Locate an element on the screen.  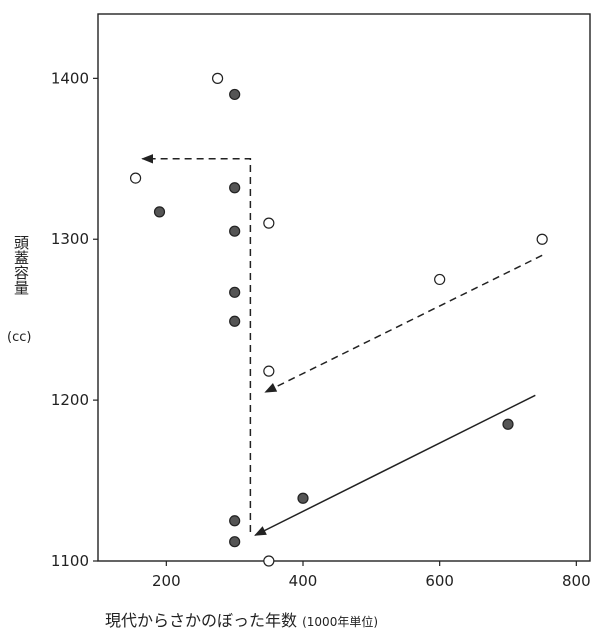
y-tick-label: 1200 is located at coordinates (70, 400).